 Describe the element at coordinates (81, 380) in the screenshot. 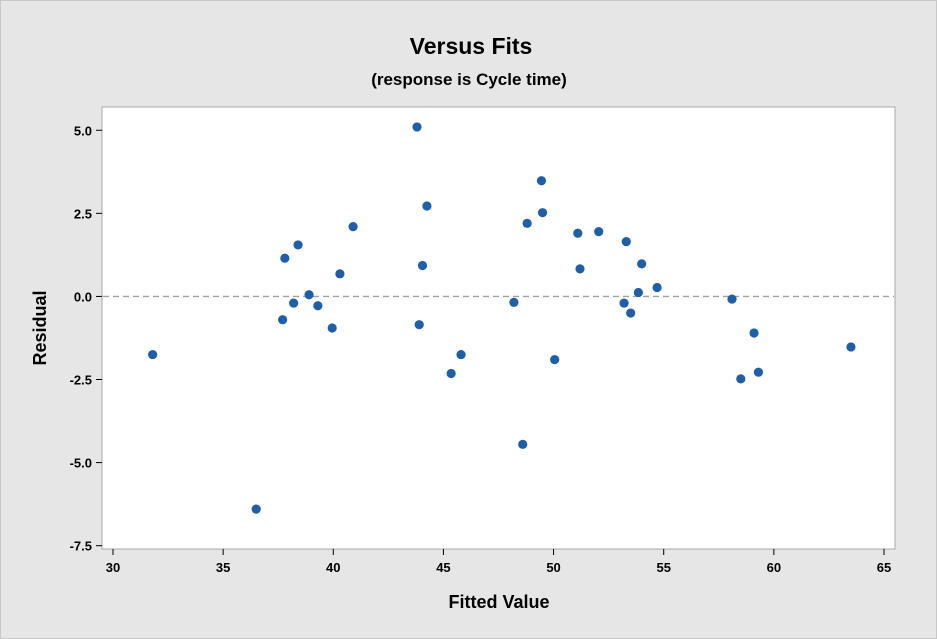

I see `y-tick-label: -2.5` at that location.